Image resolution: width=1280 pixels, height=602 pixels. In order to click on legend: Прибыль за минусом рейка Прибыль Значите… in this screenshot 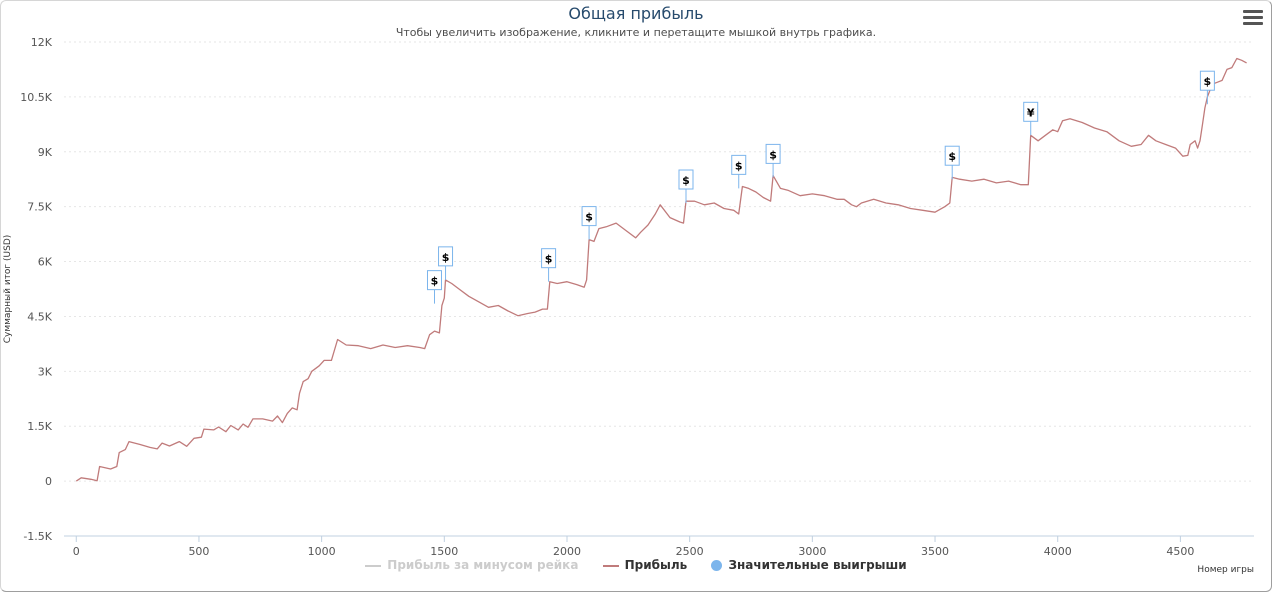, I will do `click(636, 565)`.